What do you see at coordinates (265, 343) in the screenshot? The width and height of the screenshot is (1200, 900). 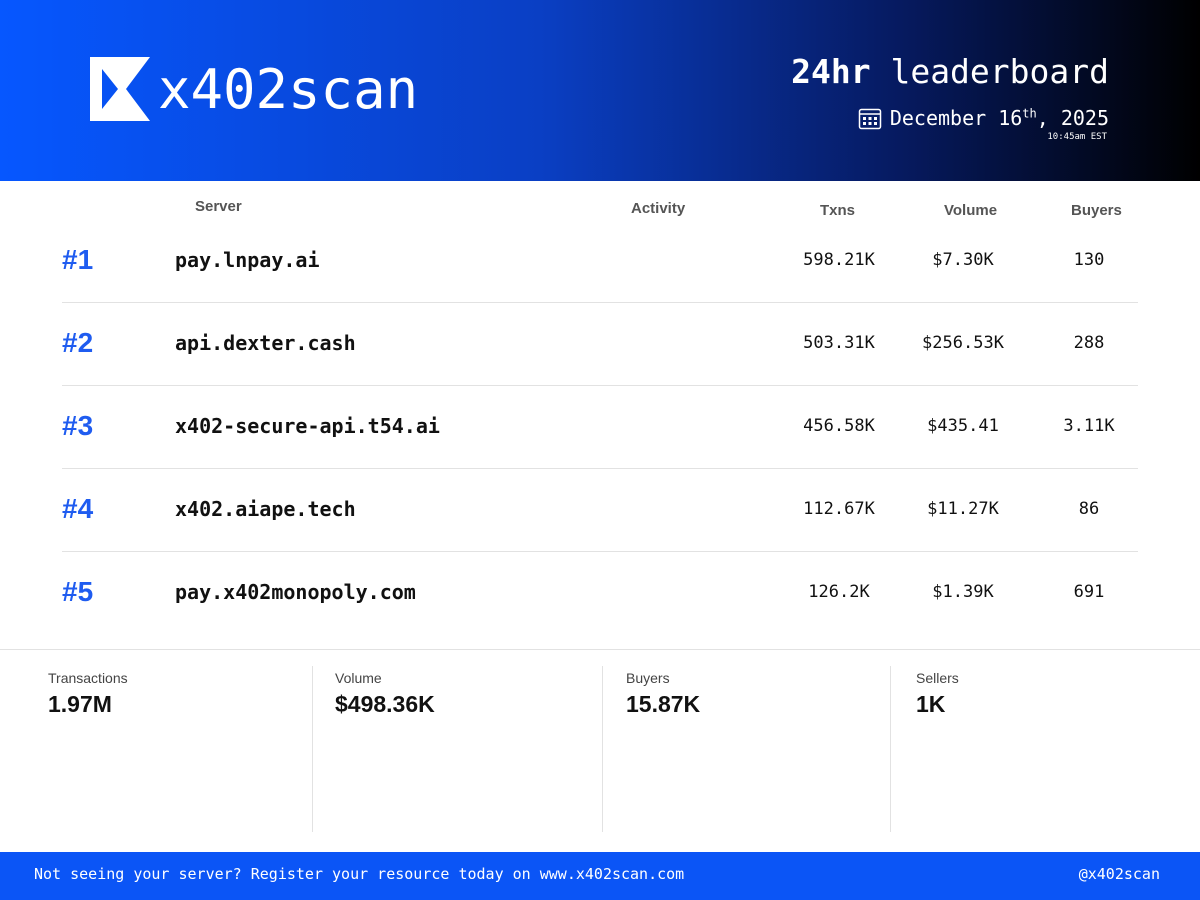 I see `server-name: api.dexter.cash` at bounding box center [265, 343].